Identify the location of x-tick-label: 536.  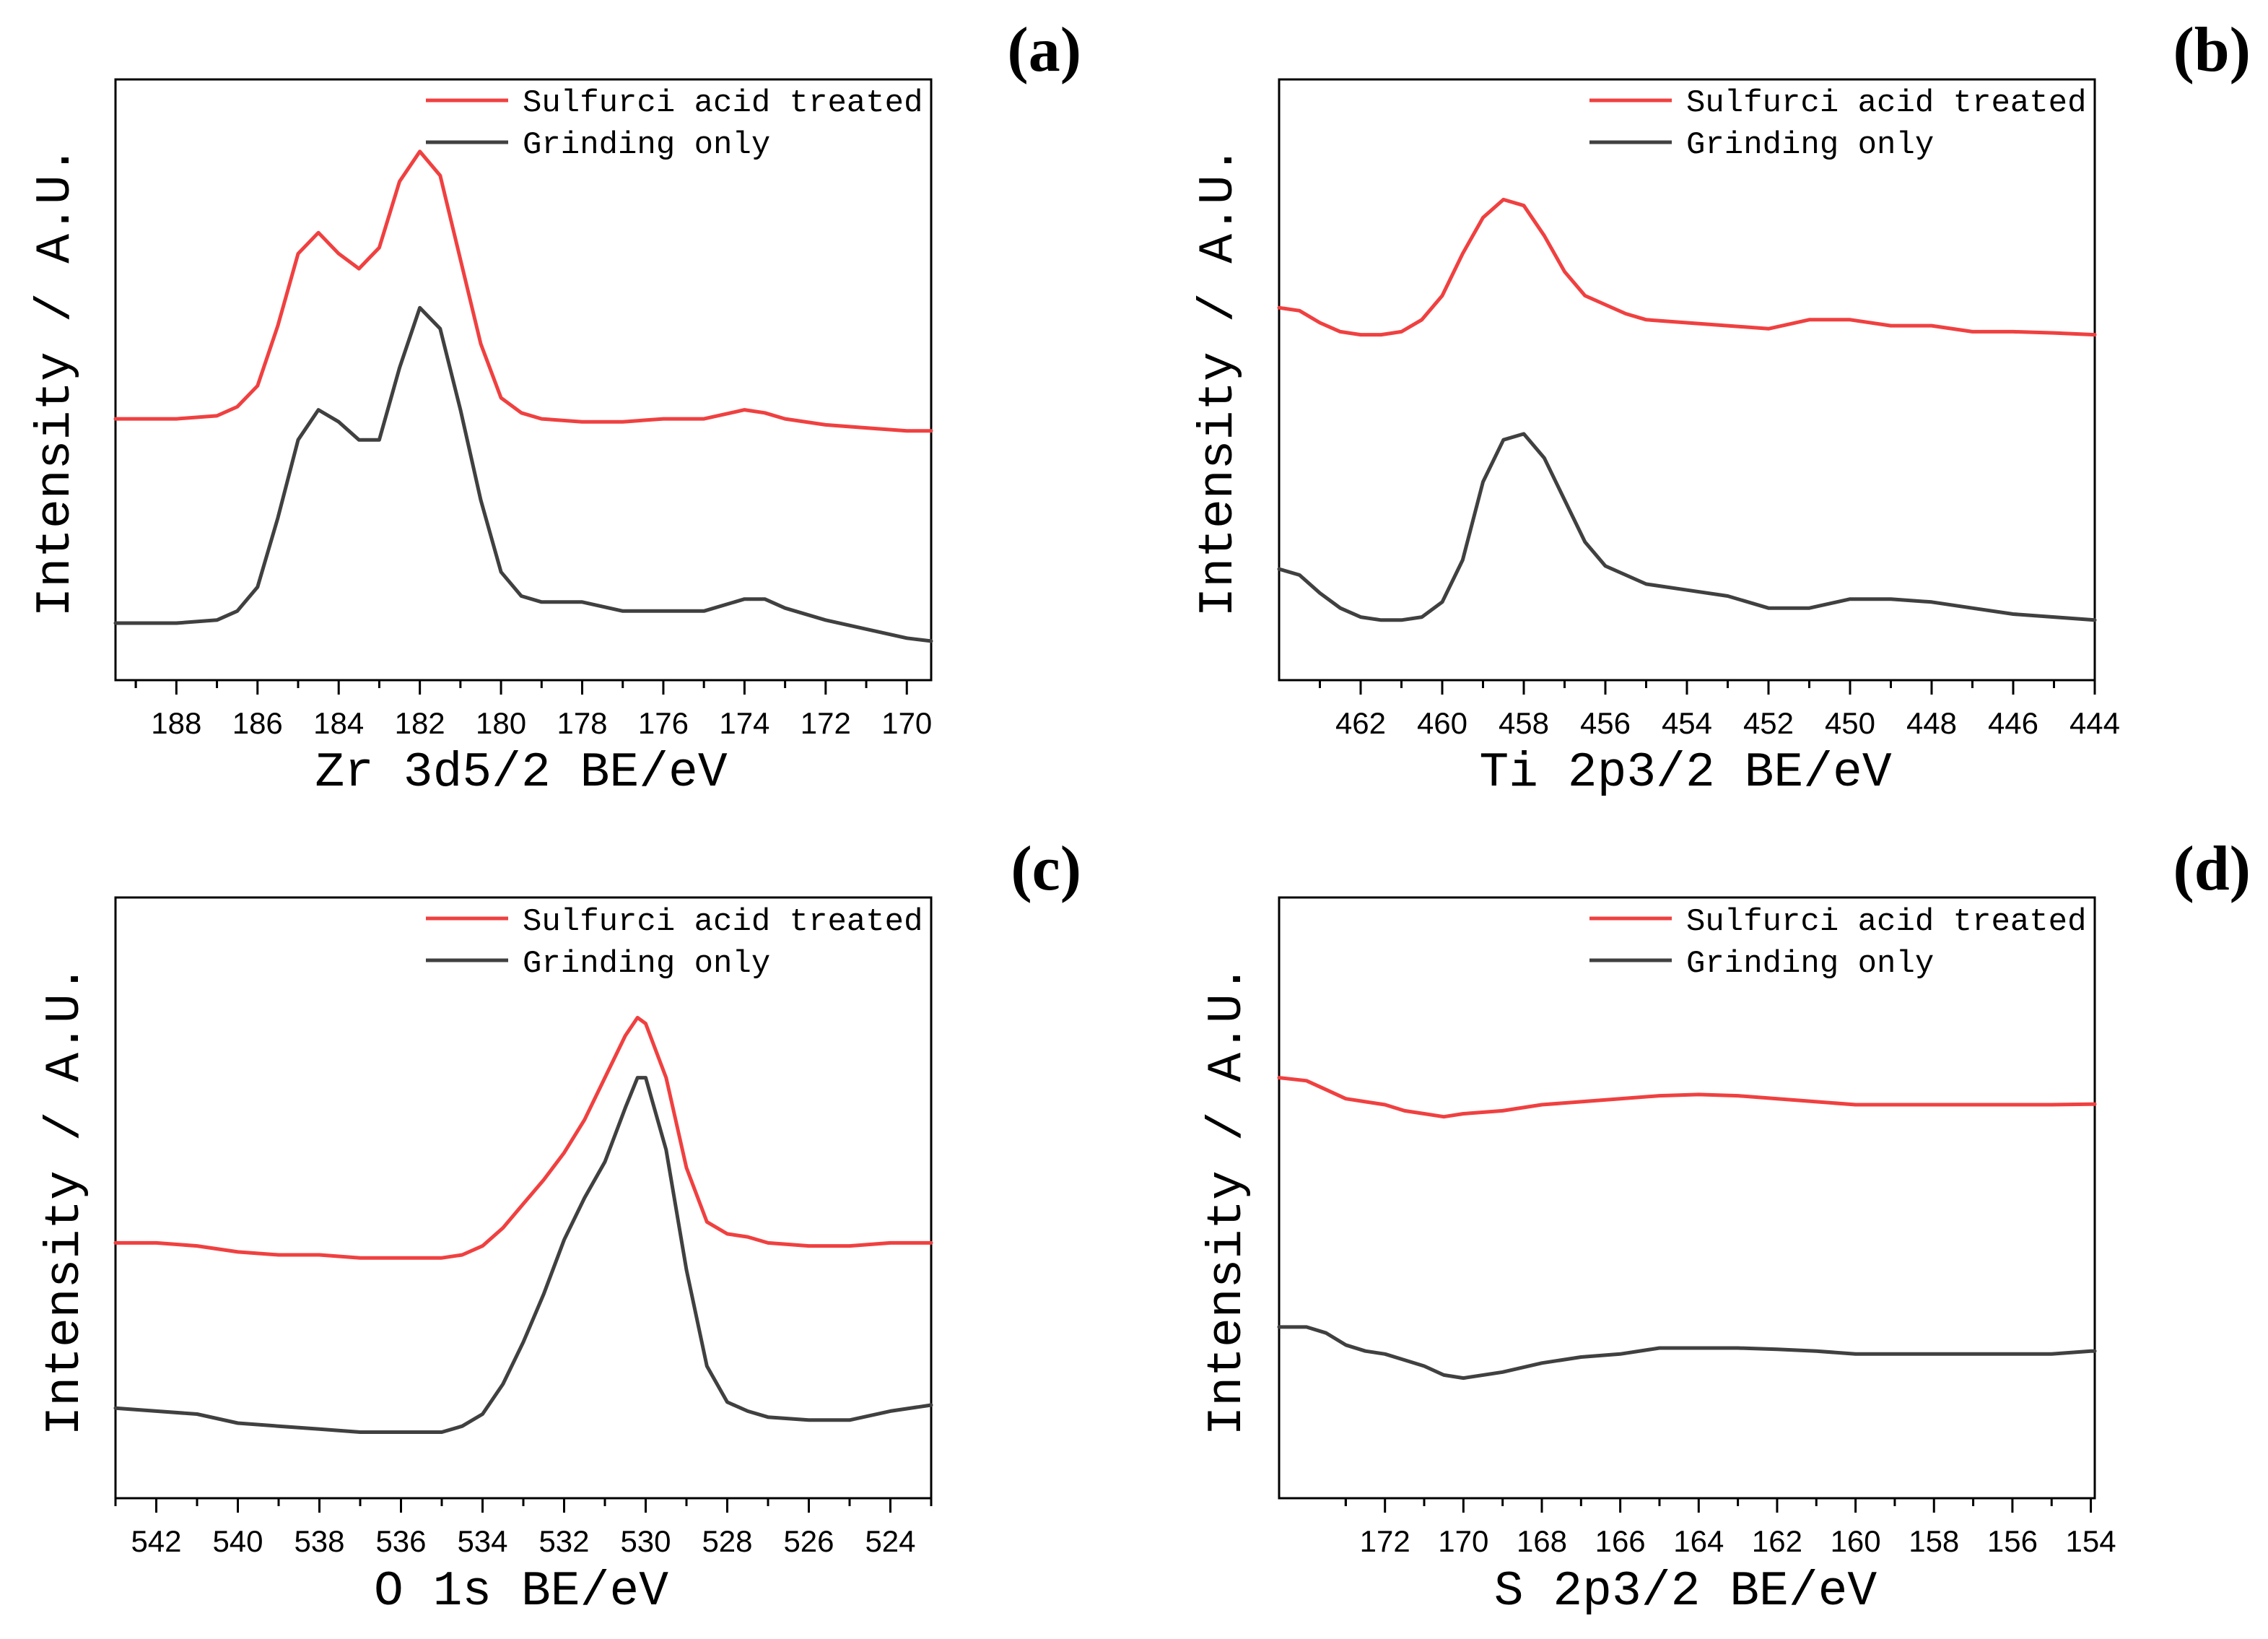
(400, 1541).